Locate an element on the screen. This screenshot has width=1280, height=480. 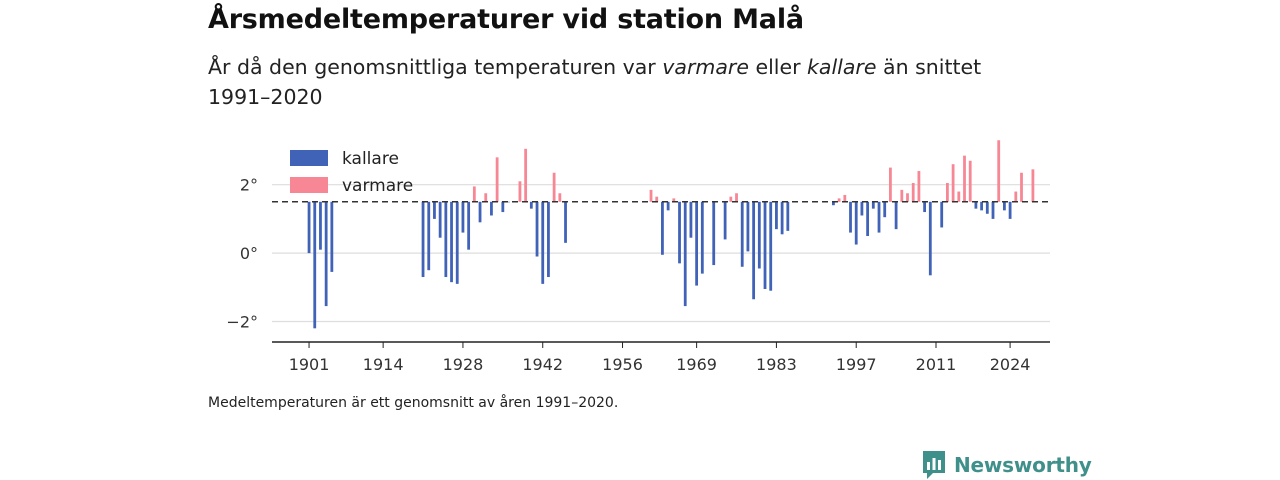
x-tick-label: 1983 is located at coordinates (776, 364).